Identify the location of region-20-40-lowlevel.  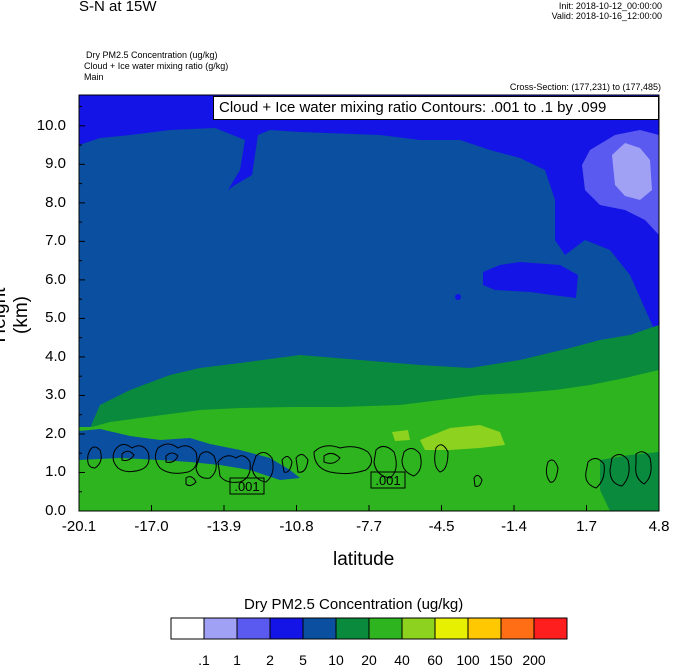
(629, 481).